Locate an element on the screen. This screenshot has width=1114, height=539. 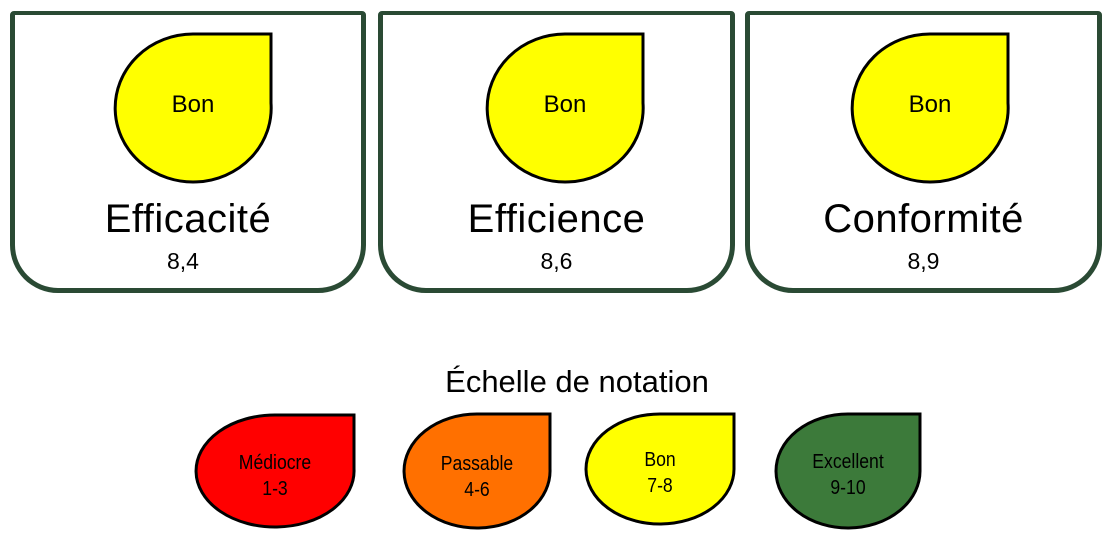
scale-title: Échelle de notation is located at coordinates (577, 381).